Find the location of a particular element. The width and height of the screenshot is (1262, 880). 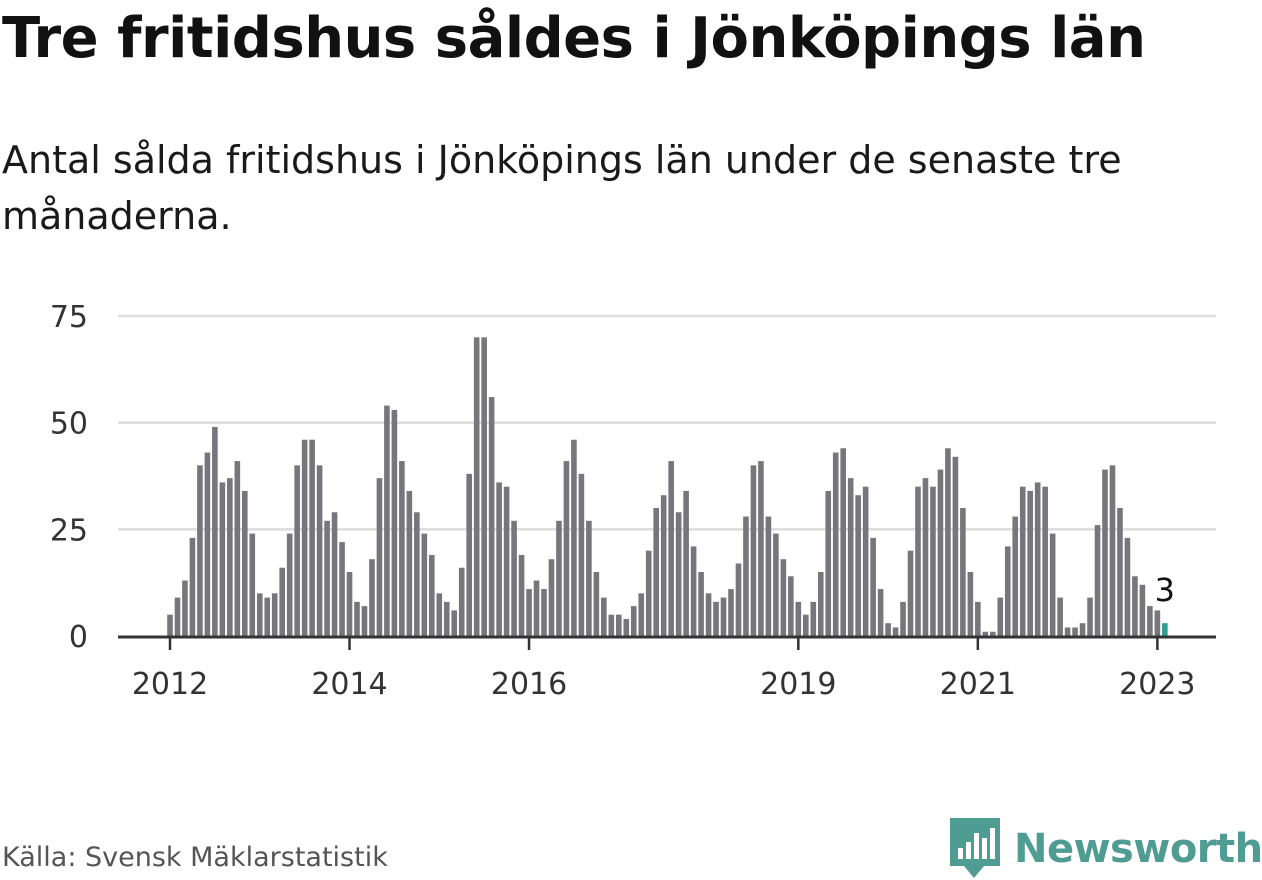

x-tick-label: 2019 is located at coordinates (798, 684).